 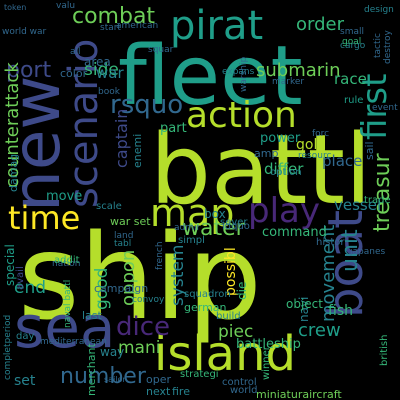 I want to click on word: race, so click(x=350, y=79).